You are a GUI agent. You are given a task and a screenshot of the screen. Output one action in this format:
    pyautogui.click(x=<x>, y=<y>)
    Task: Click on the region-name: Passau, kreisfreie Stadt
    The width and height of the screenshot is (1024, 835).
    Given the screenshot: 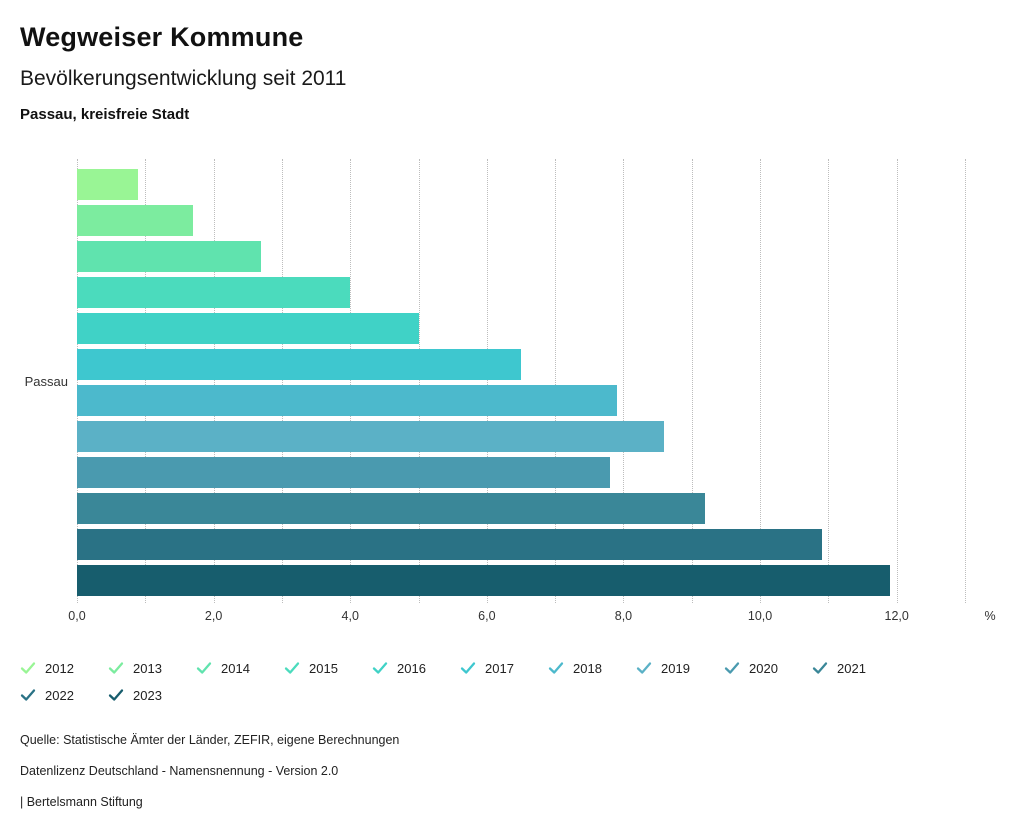 What is the action you would take?
    pyautogui.click(x=105, y=114)
    